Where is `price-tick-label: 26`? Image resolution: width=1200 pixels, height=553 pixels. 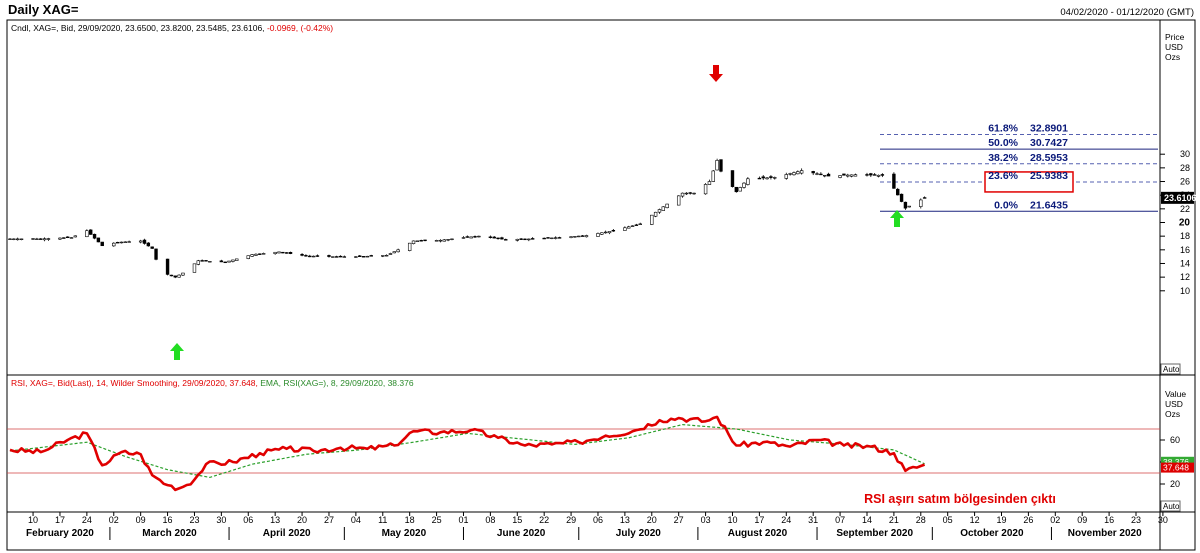 price-tick-label: 26 is located at coordinates (1185, 182).